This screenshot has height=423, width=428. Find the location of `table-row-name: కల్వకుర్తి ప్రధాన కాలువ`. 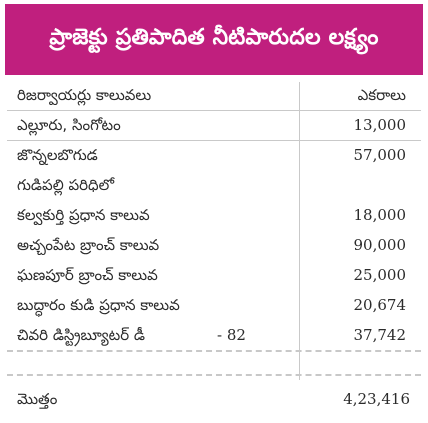

table-row-name: కల్వకుర్తి ప్రధాన కాలువ is located at coordinates (83, 215).